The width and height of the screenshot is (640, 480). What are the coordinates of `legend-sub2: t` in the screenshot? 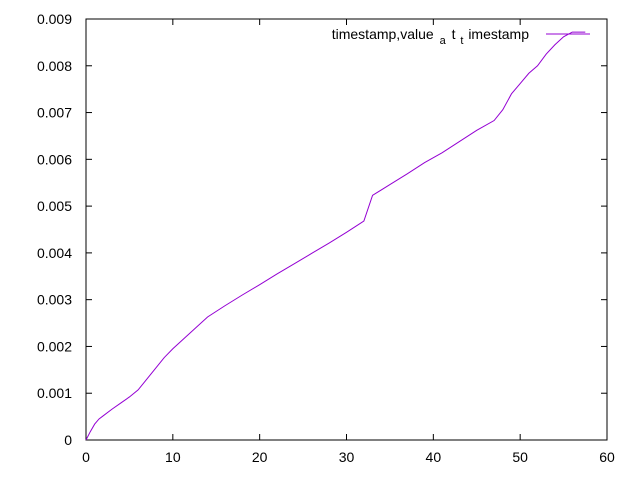 It's located at (461, 41).